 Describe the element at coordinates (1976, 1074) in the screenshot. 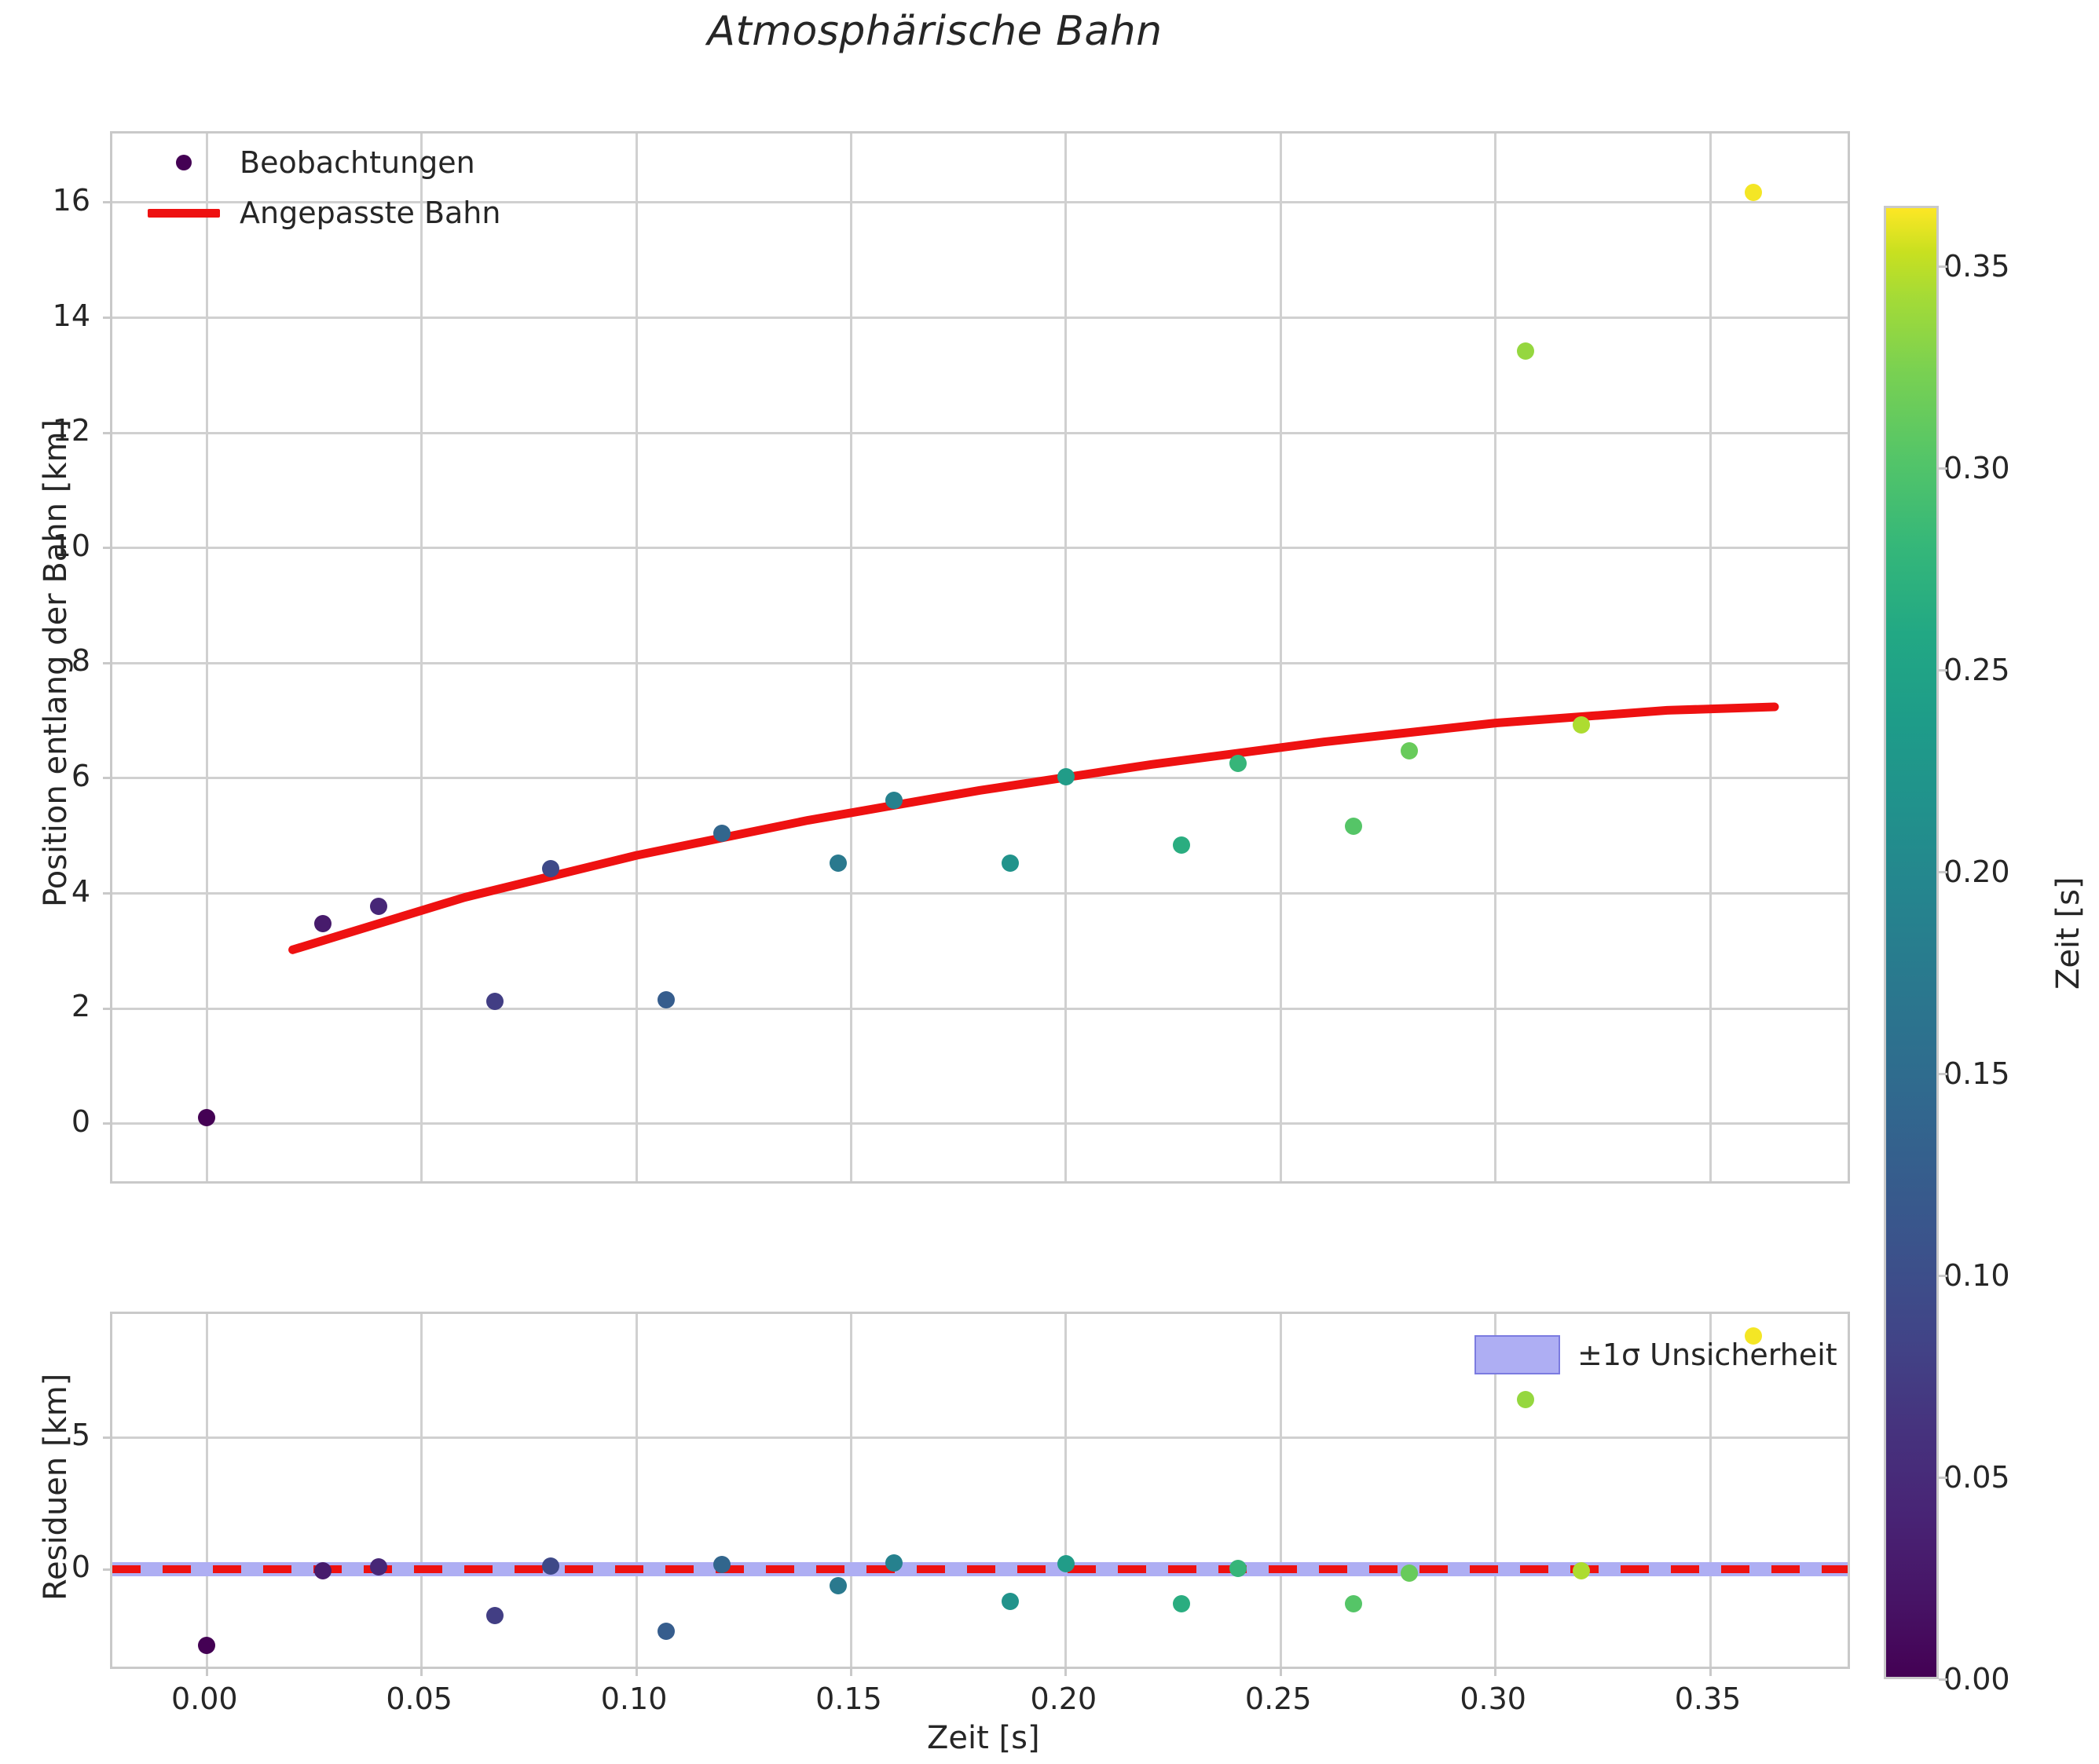

I see `colorbar-tick-label: 0.15` at that location.